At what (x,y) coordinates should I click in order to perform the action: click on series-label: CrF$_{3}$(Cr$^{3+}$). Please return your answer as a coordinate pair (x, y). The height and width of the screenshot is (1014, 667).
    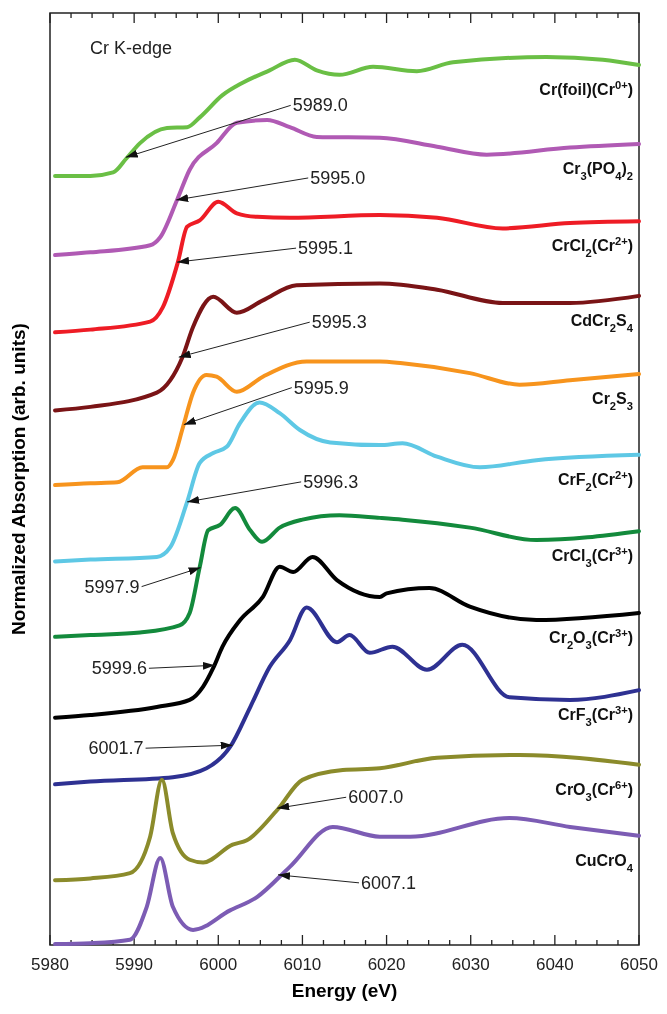
    Looking at the image, I should click on (595, 716).